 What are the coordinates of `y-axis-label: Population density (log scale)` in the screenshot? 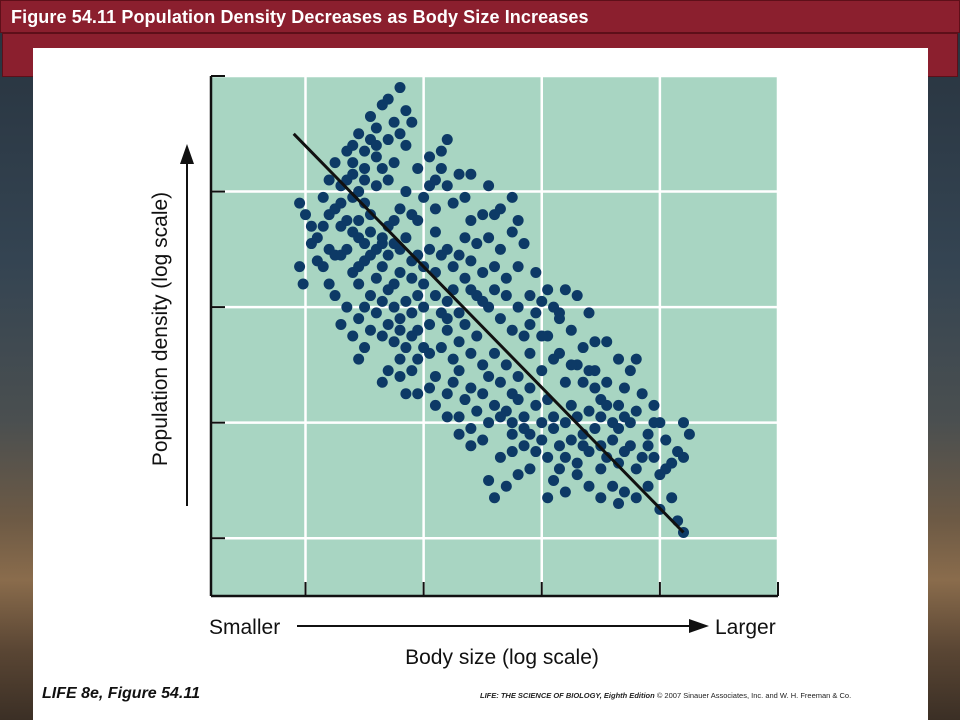 It's located at (160, 329).